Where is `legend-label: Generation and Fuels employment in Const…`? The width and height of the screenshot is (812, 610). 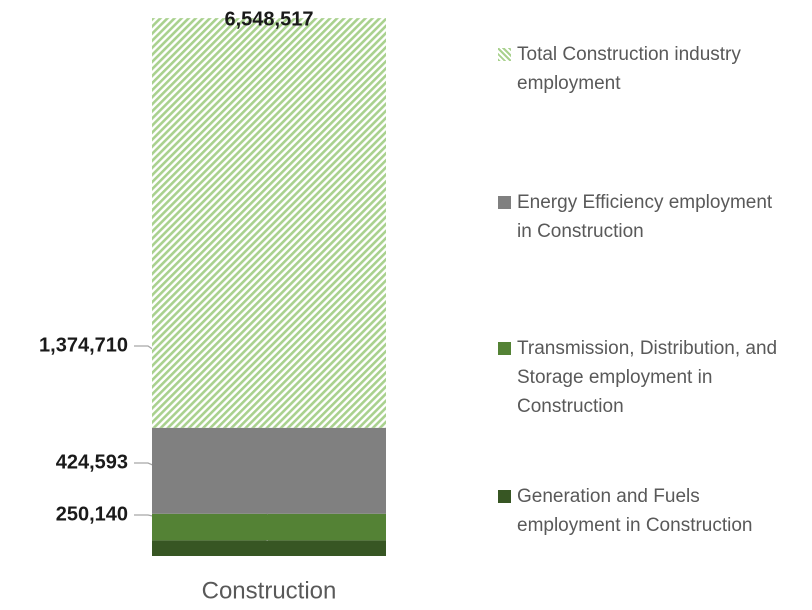
legend-label: Generation and Fuels employment in Const… is located at coordinates (635, 511).